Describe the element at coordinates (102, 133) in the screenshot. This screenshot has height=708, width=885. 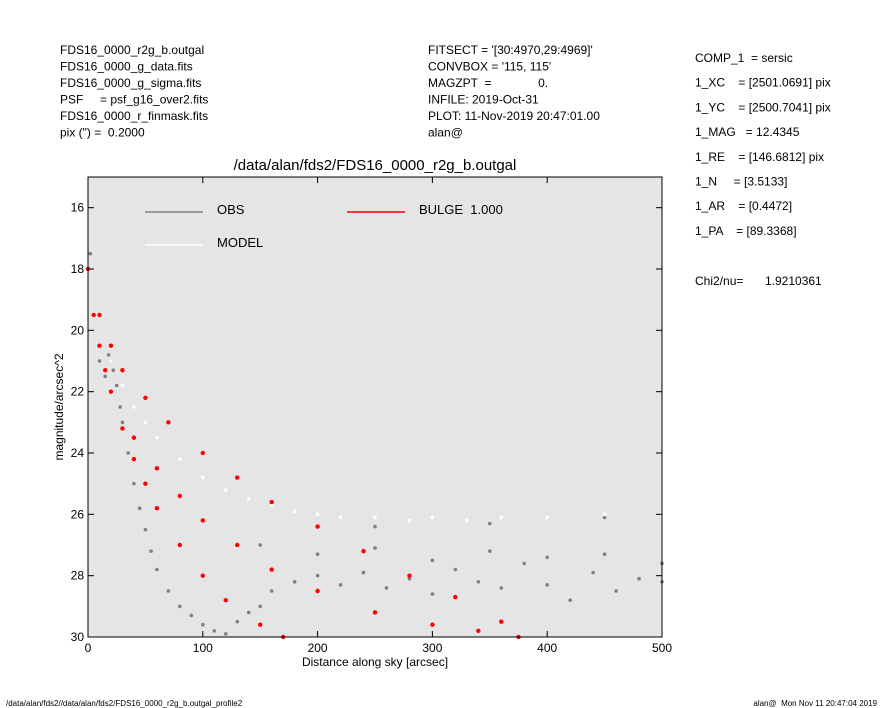
I see `header-left-line: pix (") = 0.2000` at that location.